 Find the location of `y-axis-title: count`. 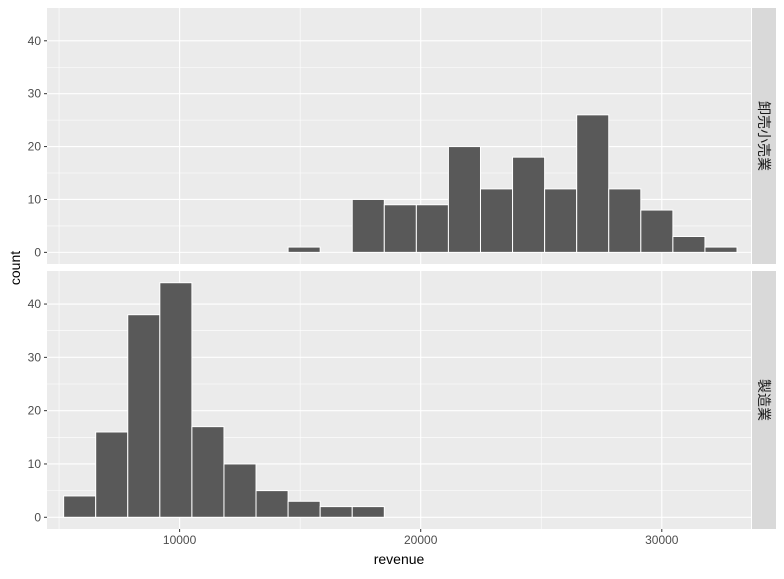

y-axis-title: count is located at coordinates (15, 268).